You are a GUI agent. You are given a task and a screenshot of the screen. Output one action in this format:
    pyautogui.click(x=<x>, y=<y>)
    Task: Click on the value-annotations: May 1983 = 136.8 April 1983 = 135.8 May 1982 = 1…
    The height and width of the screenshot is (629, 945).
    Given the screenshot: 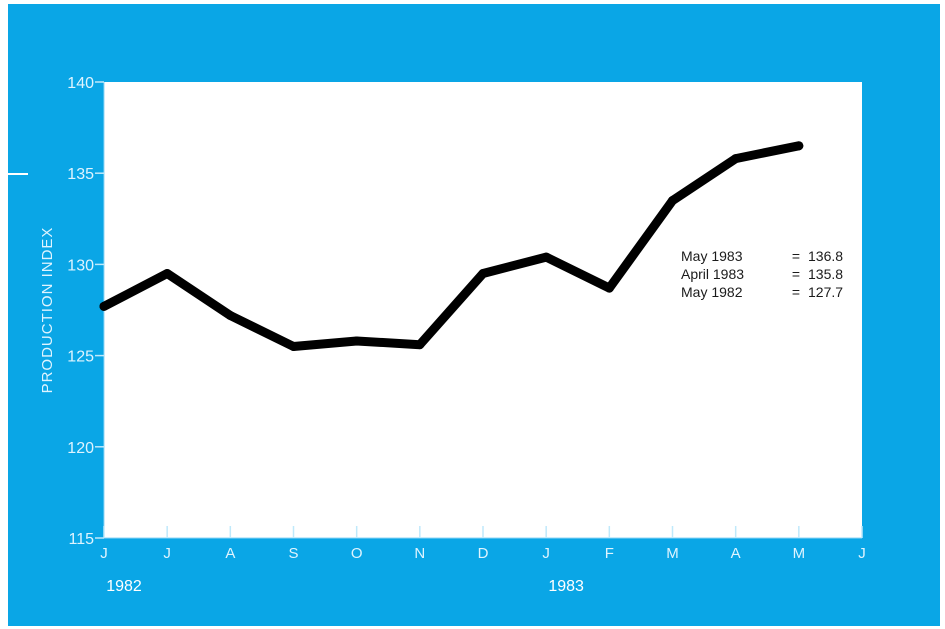 What is the action you would take?
    pyautogui.click(x=762, y=274)
    